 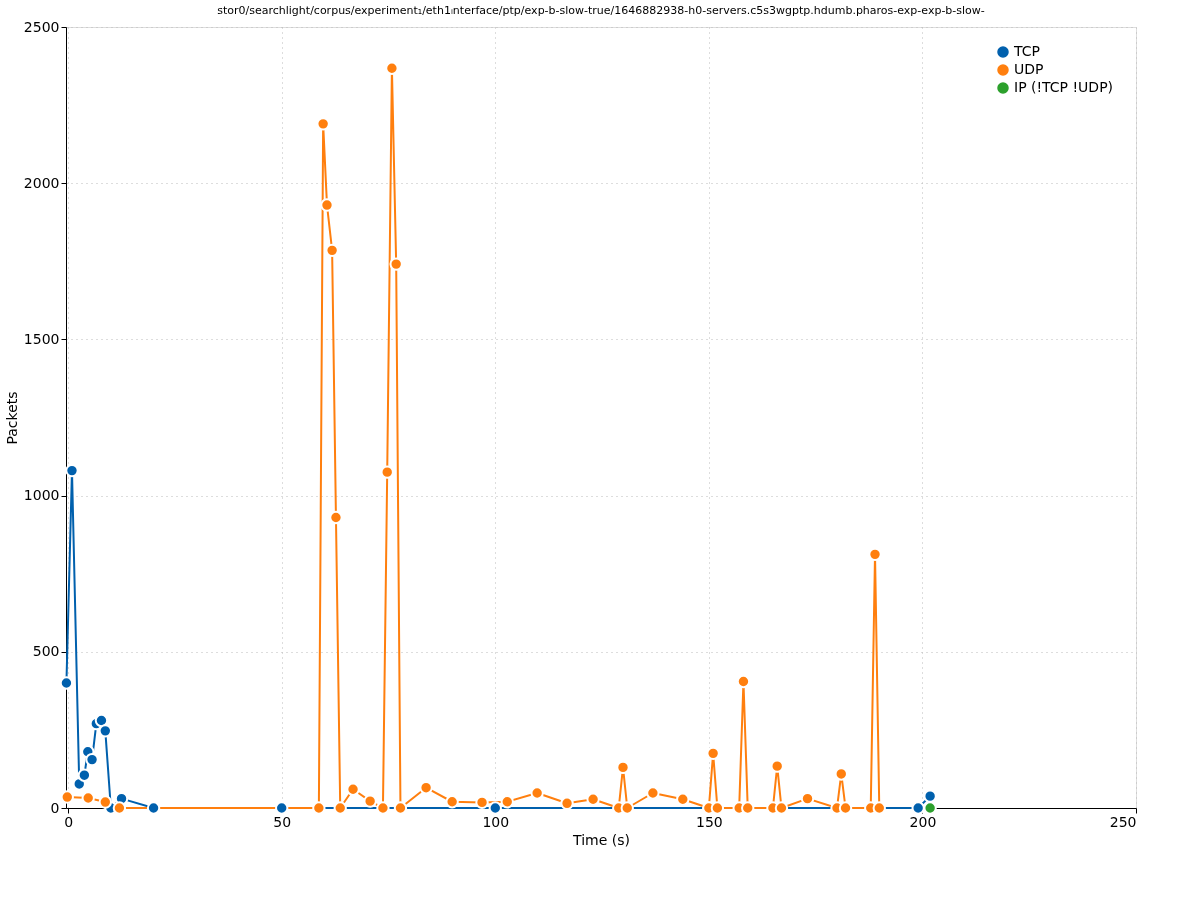 What do you see at coordinates (601, 10) in the screenshot?
I see `chart-title: stor0/searchlight/corpus/experiment₁/eth1ᵢnterface/ptp/exp-b-slow-true/1646882938-h0-servers.c5s3wgptp.hdumb.pharos-exp-exp-b-slow-` at bounding box center [601, 10].